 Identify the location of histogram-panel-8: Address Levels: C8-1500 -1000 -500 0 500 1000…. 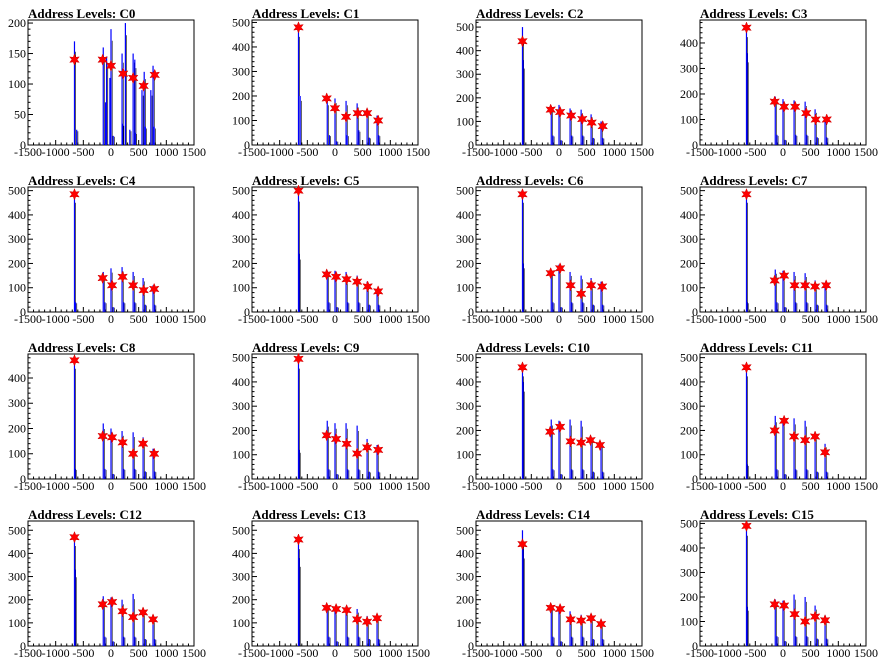
(107, 416).